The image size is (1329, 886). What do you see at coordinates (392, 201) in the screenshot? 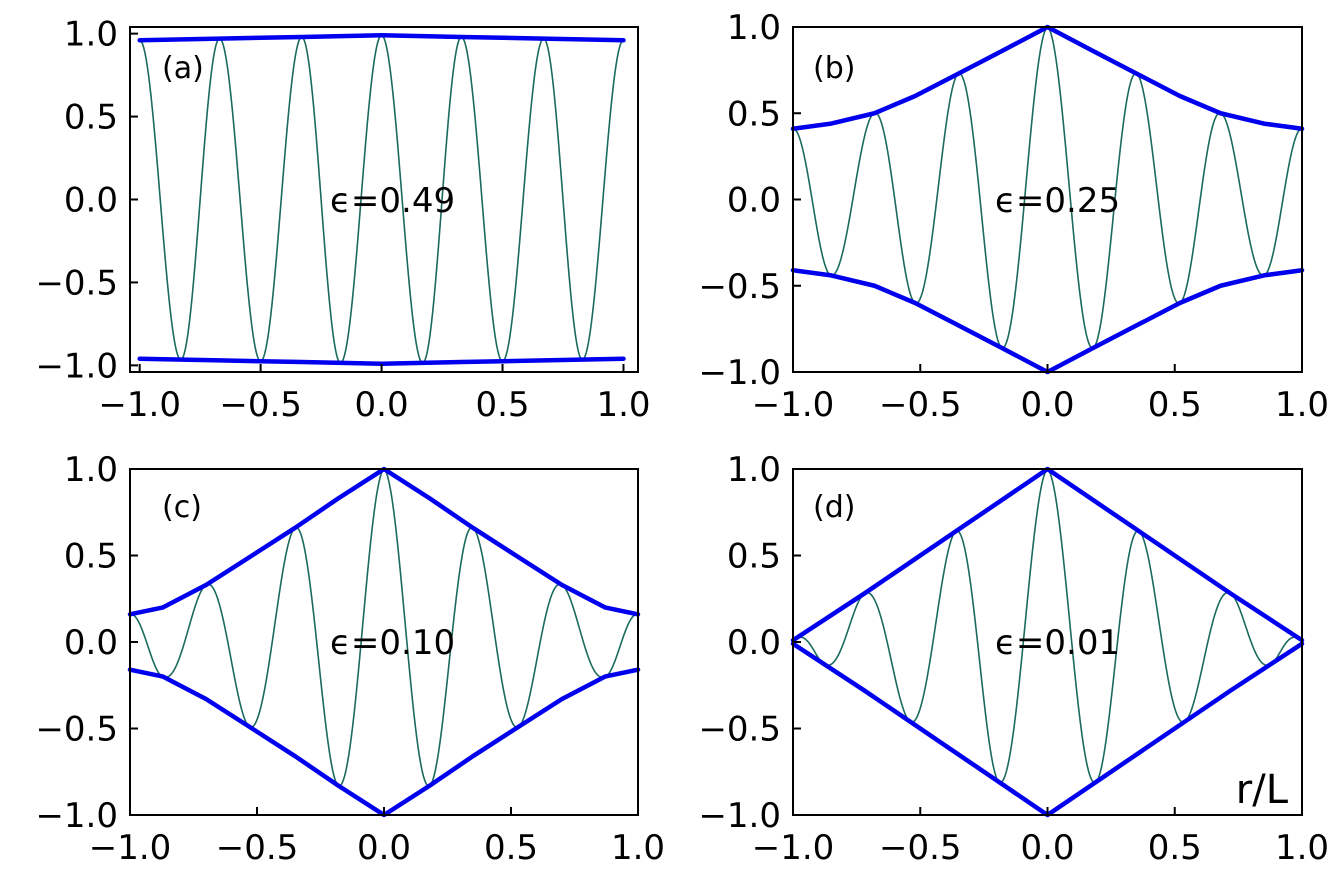
I see `epsilon-annotation: ϵ=0.49` at bounding box center [392, 201].